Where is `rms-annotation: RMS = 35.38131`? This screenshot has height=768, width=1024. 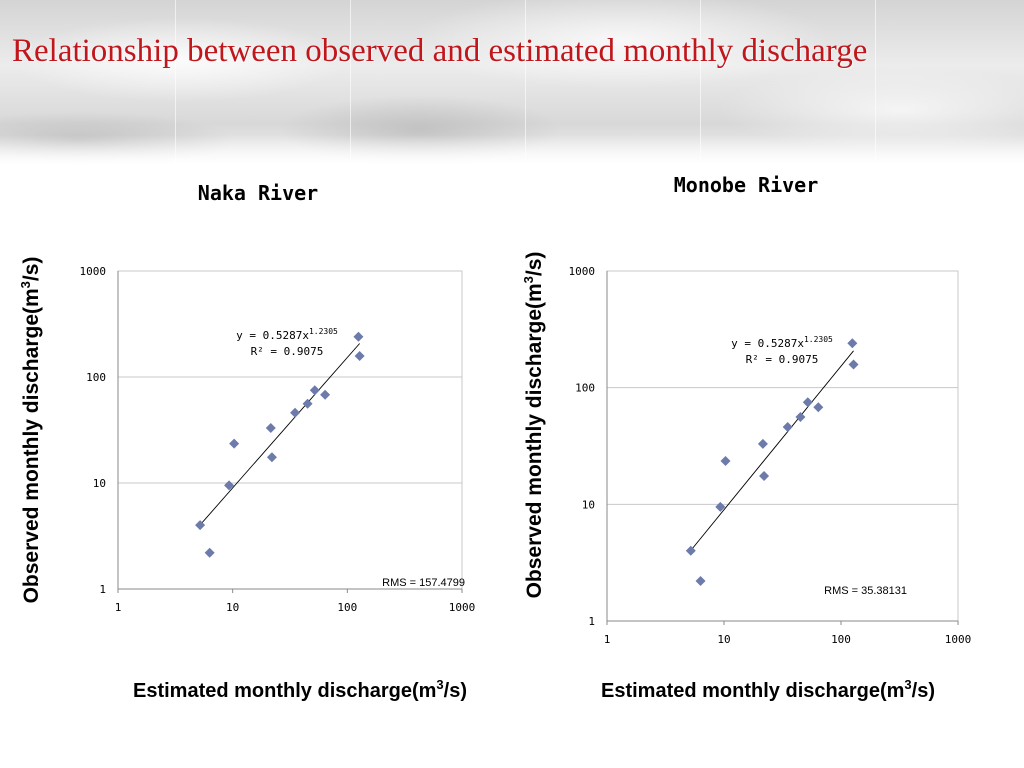 rms-annotation: RMS = 35.38131 is located at coordinates (865, 591).